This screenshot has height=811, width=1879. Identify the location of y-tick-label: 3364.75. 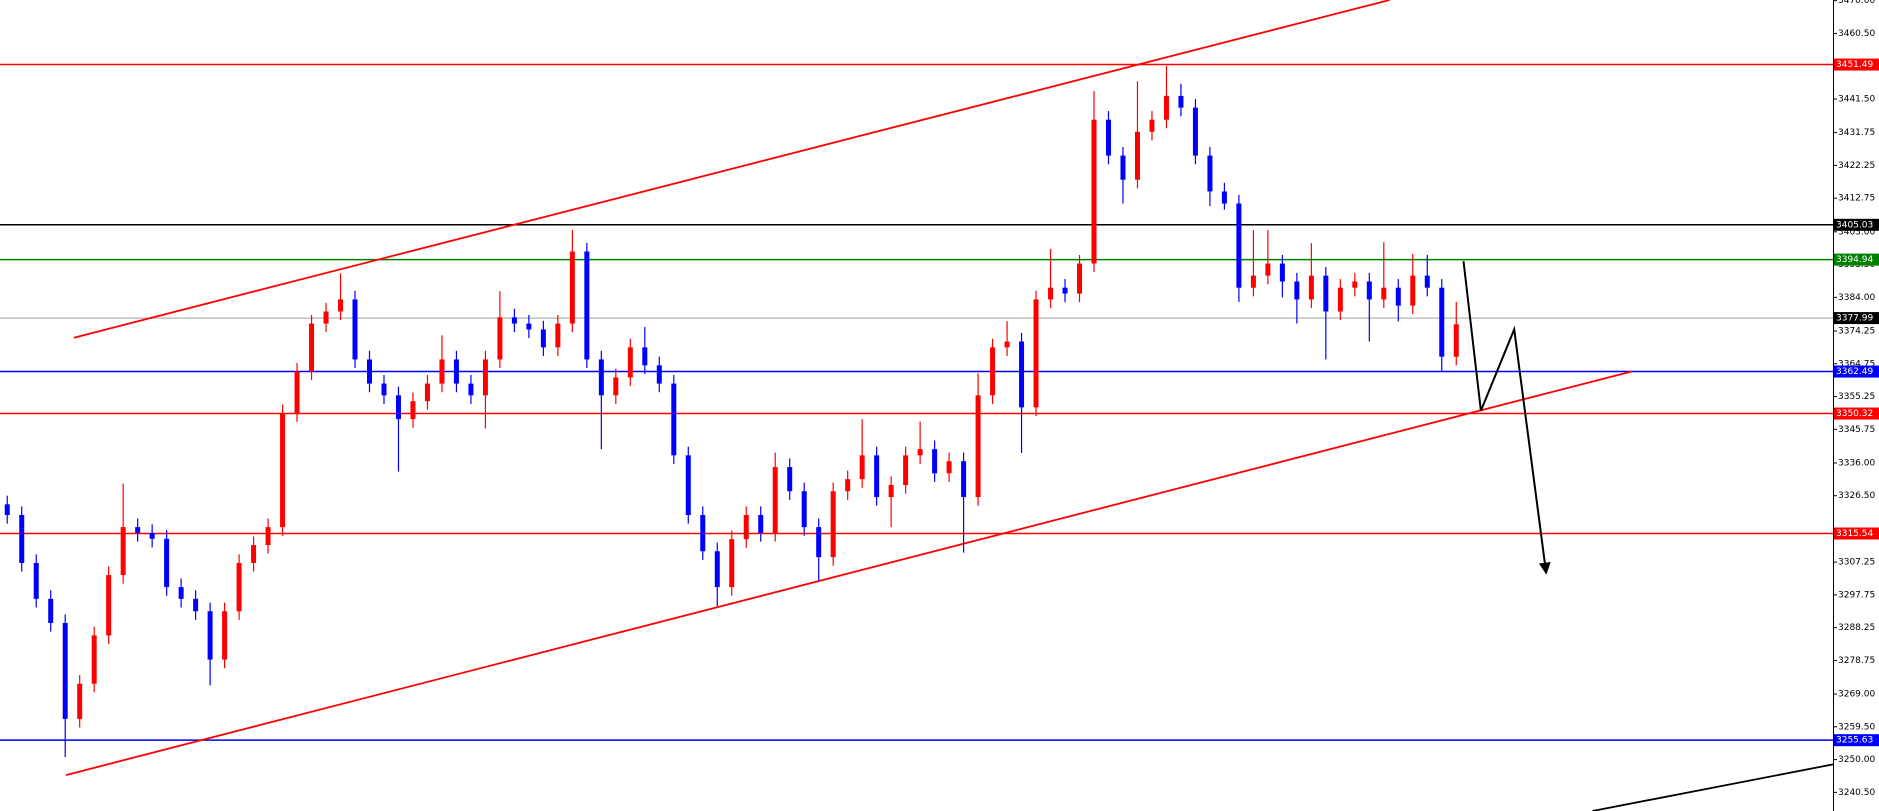
(1856, 364).